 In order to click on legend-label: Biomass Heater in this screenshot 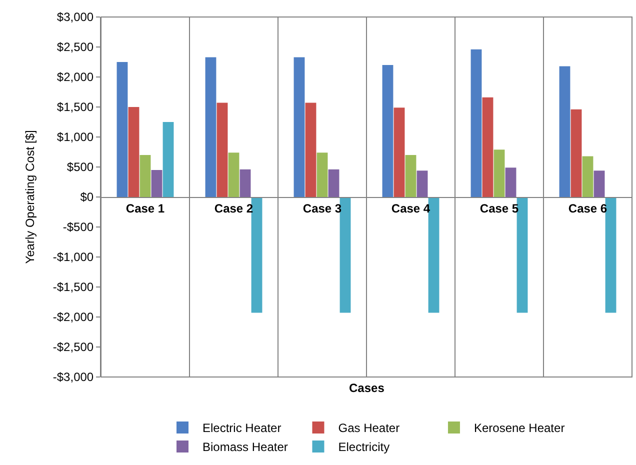, I will do `click(245, 447)`.